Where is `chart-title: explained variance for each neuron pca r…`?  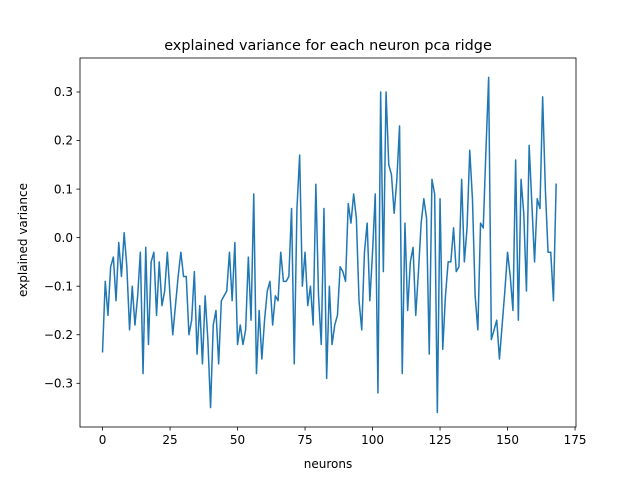 chart-title: explained variance for each neuron pca r… is located at coordinates (328, 46).